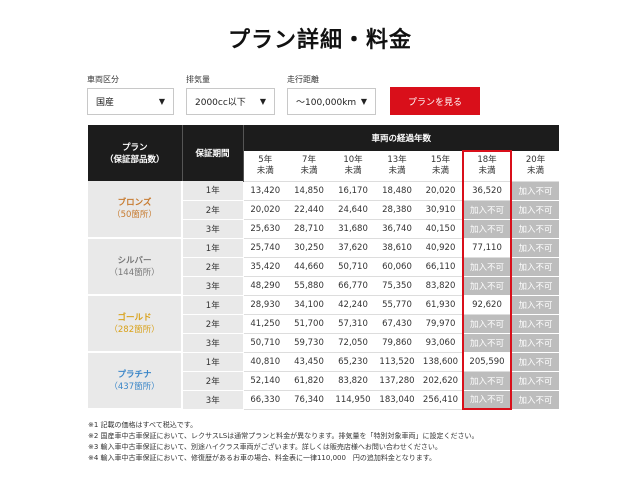 This screenshot has width=640, height=480. Describe the element at coordinates (353, 248) in the screenshot. I see `price-cell: 37,620` at that location.